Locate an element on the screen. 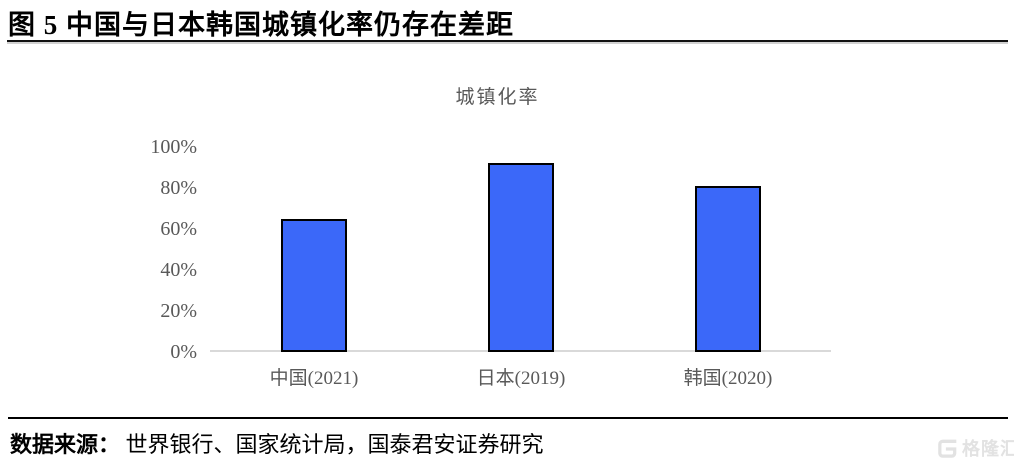 This screenshot has height=463, width=1014. data-source-body: 世界银行、国家统计局，国泰君安证券研究 is located at coordinates (332, 444).